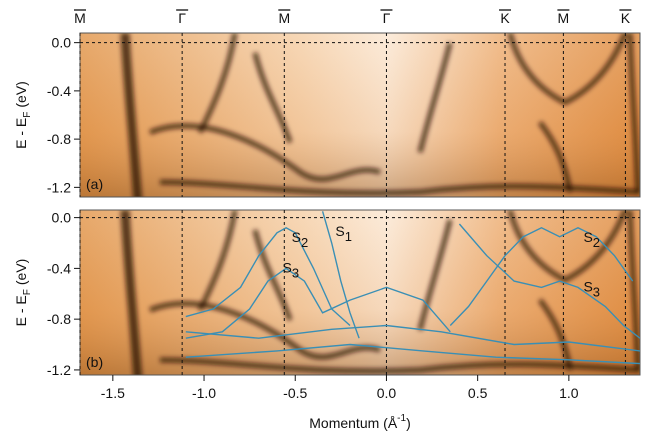 Image resolution: width=654 pixels, height=435 pixels. I want to click on x-label-end: ), so click(408, 423).